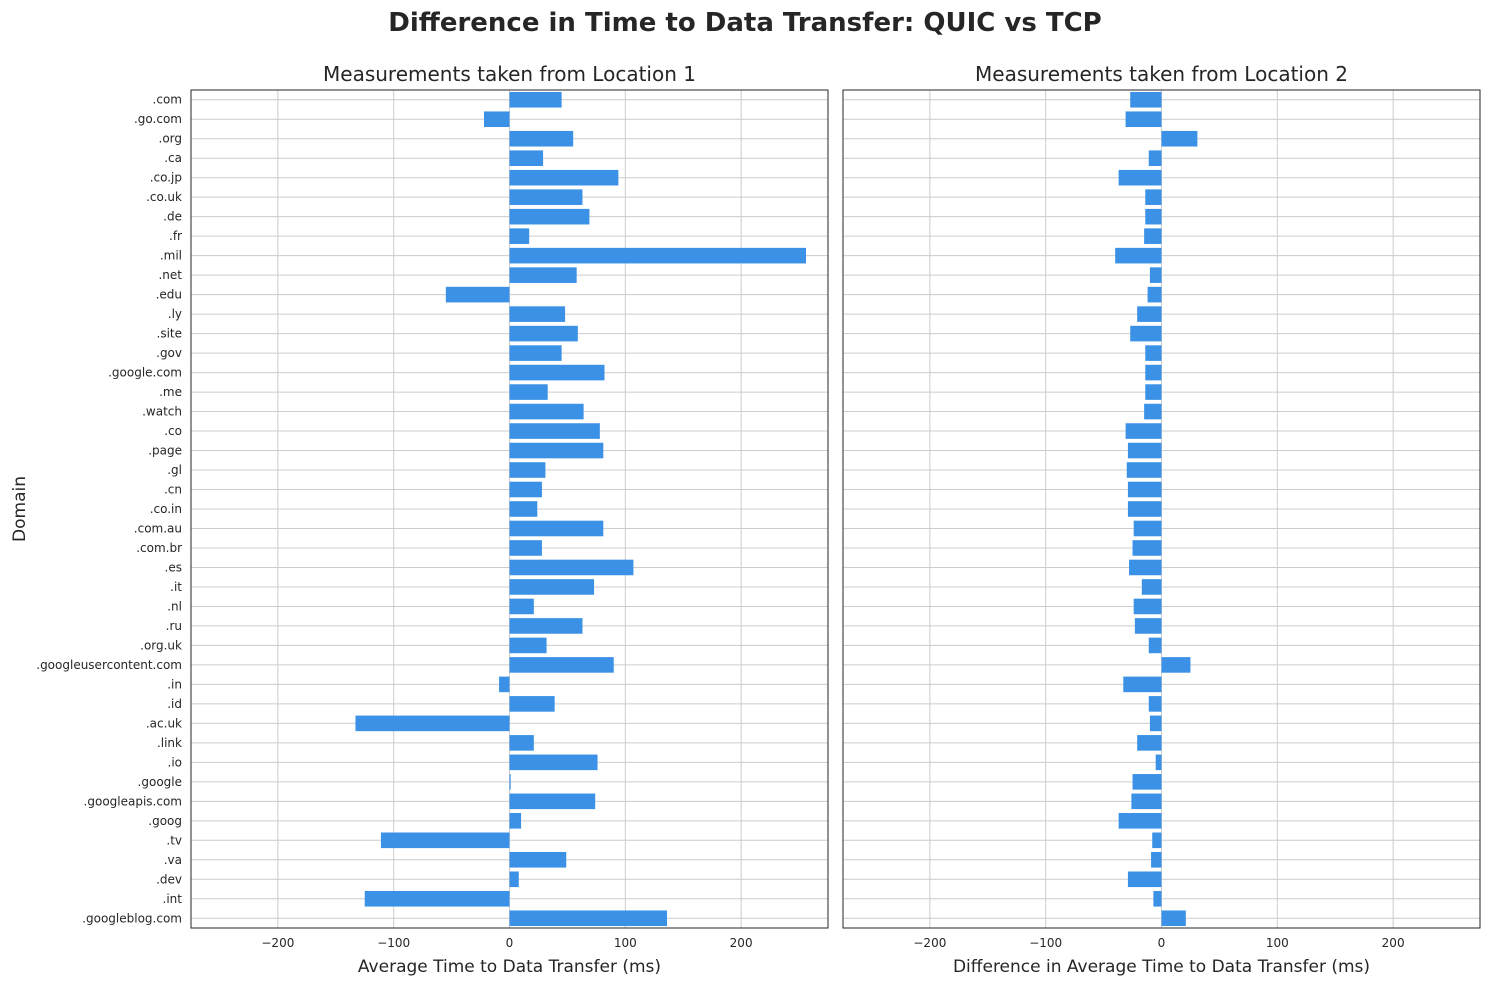  What do you see at coordinates (159, 548) in the screenshot?
I see `y-tick-label: .com.br` at bounding box center [159, 548].